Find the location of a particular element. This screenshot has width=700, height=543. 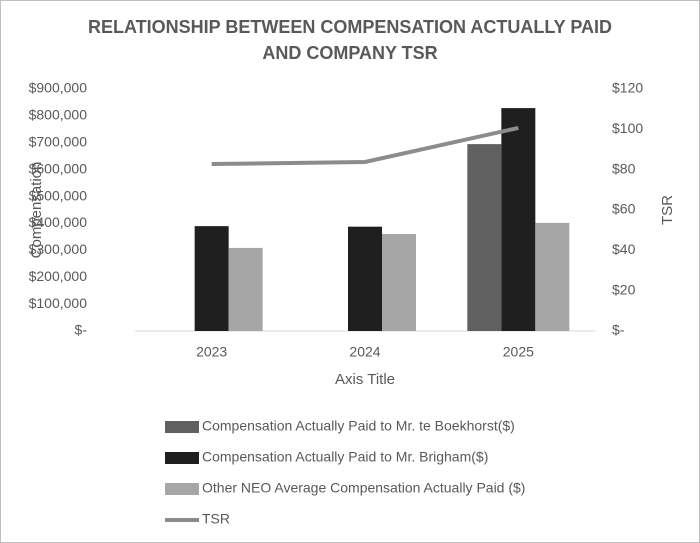

y-tick-label: $- is located at coordinates (81, 330).